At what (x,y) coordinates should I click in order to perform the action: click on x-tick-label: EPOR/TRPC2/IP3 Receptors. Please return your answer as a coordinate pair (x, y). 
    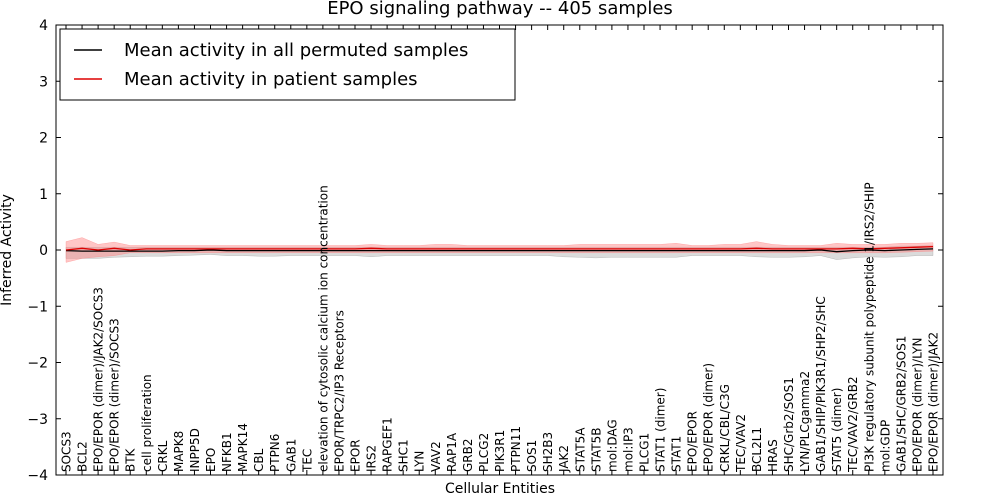
    Looking at the image, I should click on (339, 391).